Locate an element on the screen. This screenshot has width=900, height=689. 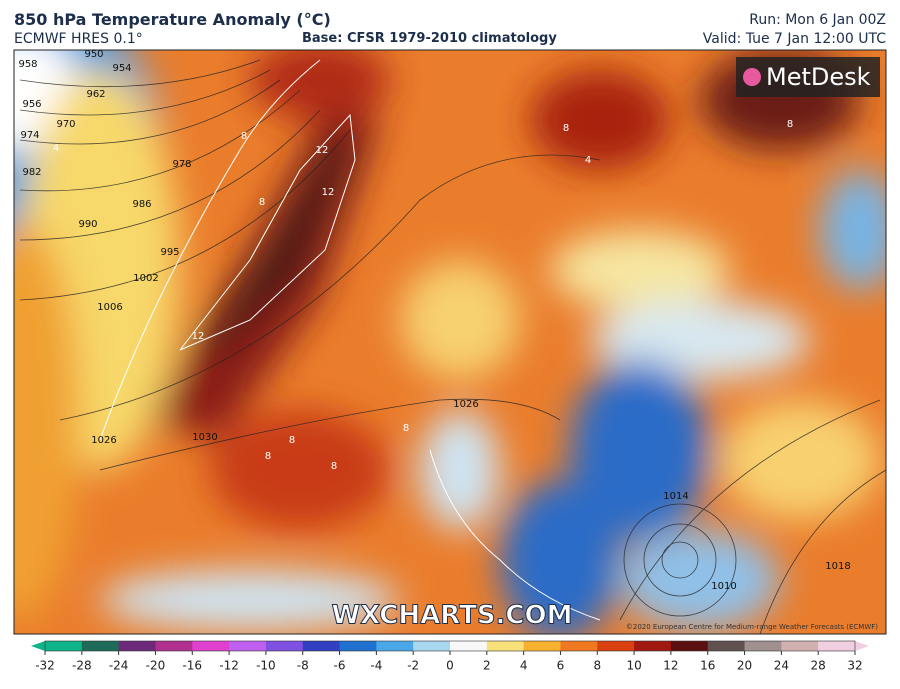
colorbar-tick-label: 16 is located at coordinates (707, 666).